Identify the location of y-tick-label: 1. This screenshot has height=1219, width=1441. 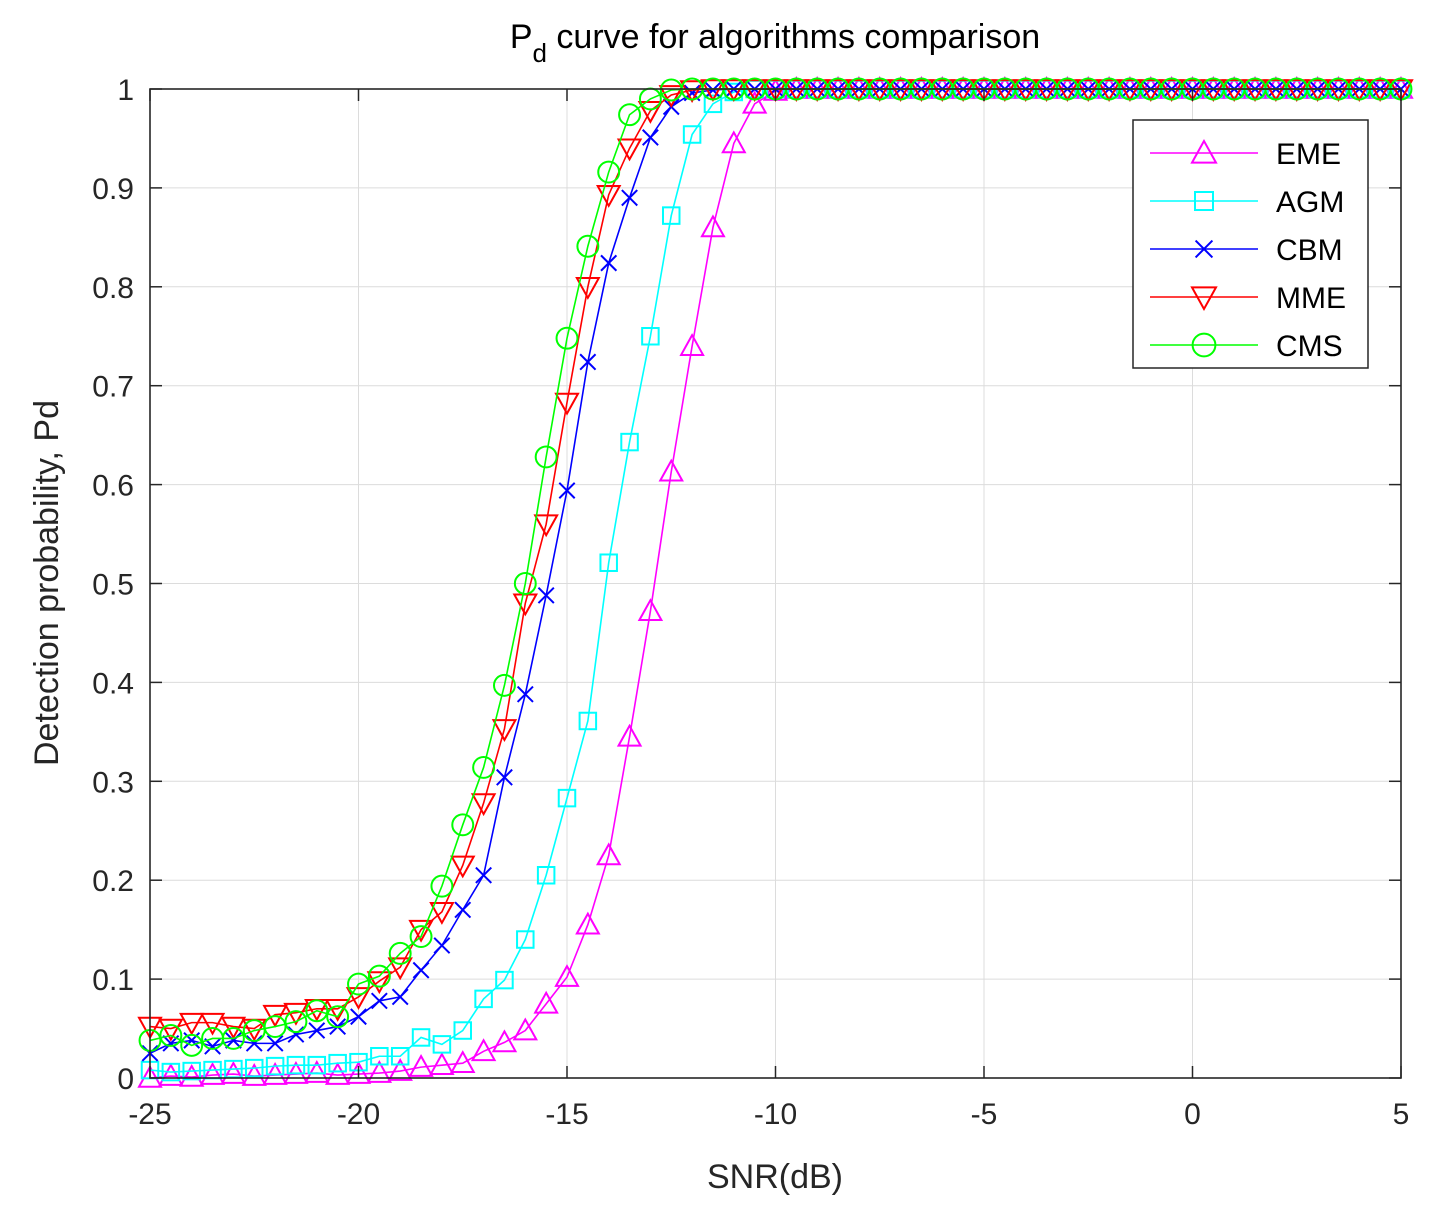
(125, 90).